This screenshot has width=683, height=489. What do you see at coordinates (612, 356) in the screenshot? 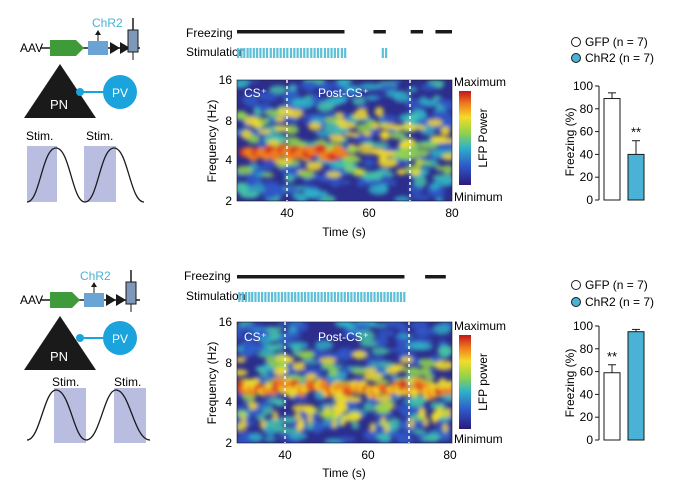
I see `significance-marker: **` at bounding box center [612, 356].